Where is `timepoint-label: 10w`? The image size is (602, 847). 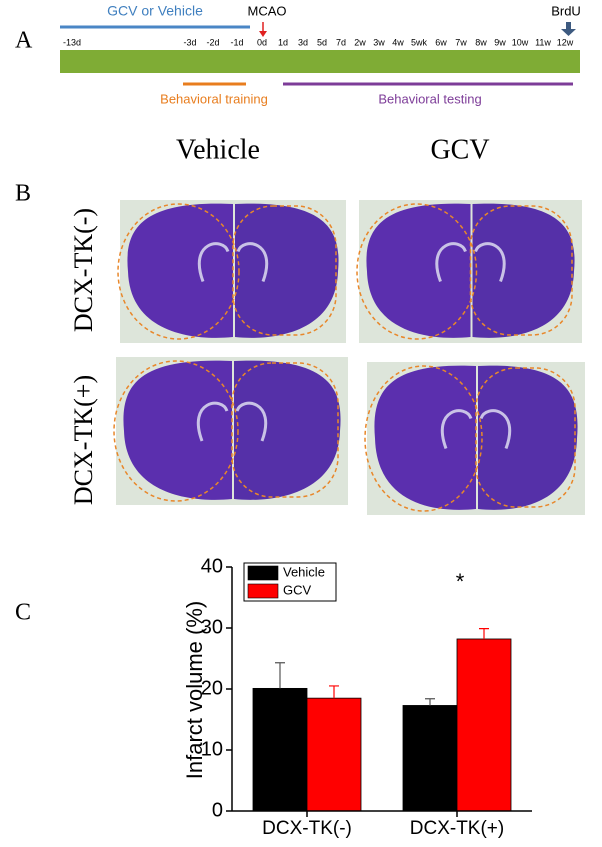
timepoint-label: 10w is located at coordinates (520, 42).